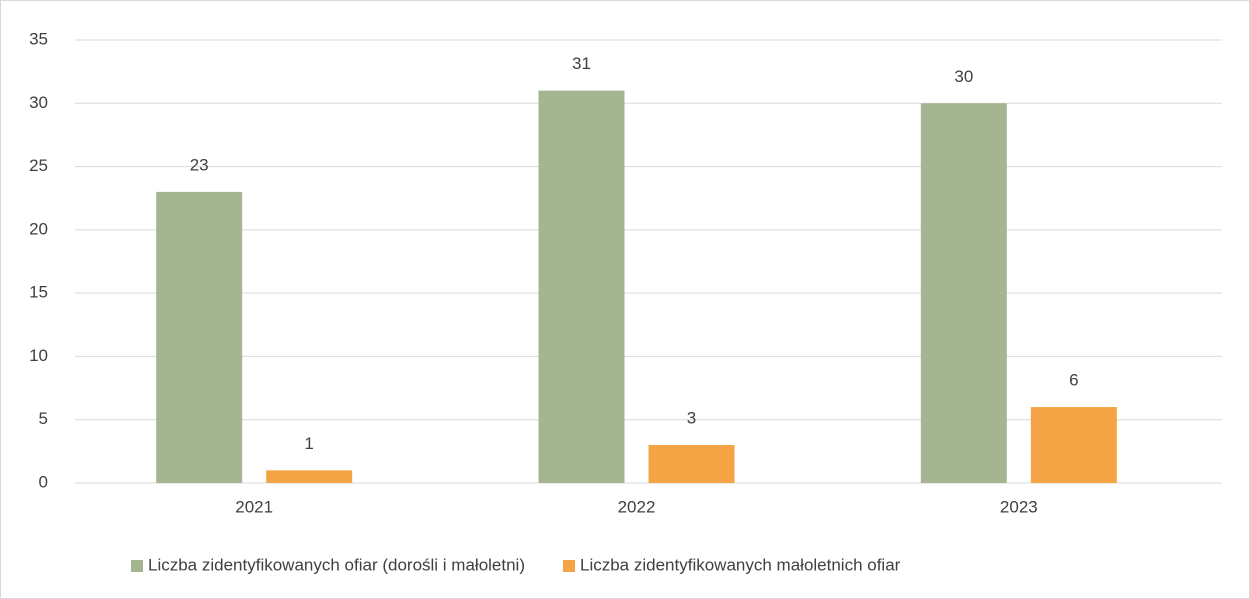  I want to click on y-tick-label: 30, so click(38, 102).